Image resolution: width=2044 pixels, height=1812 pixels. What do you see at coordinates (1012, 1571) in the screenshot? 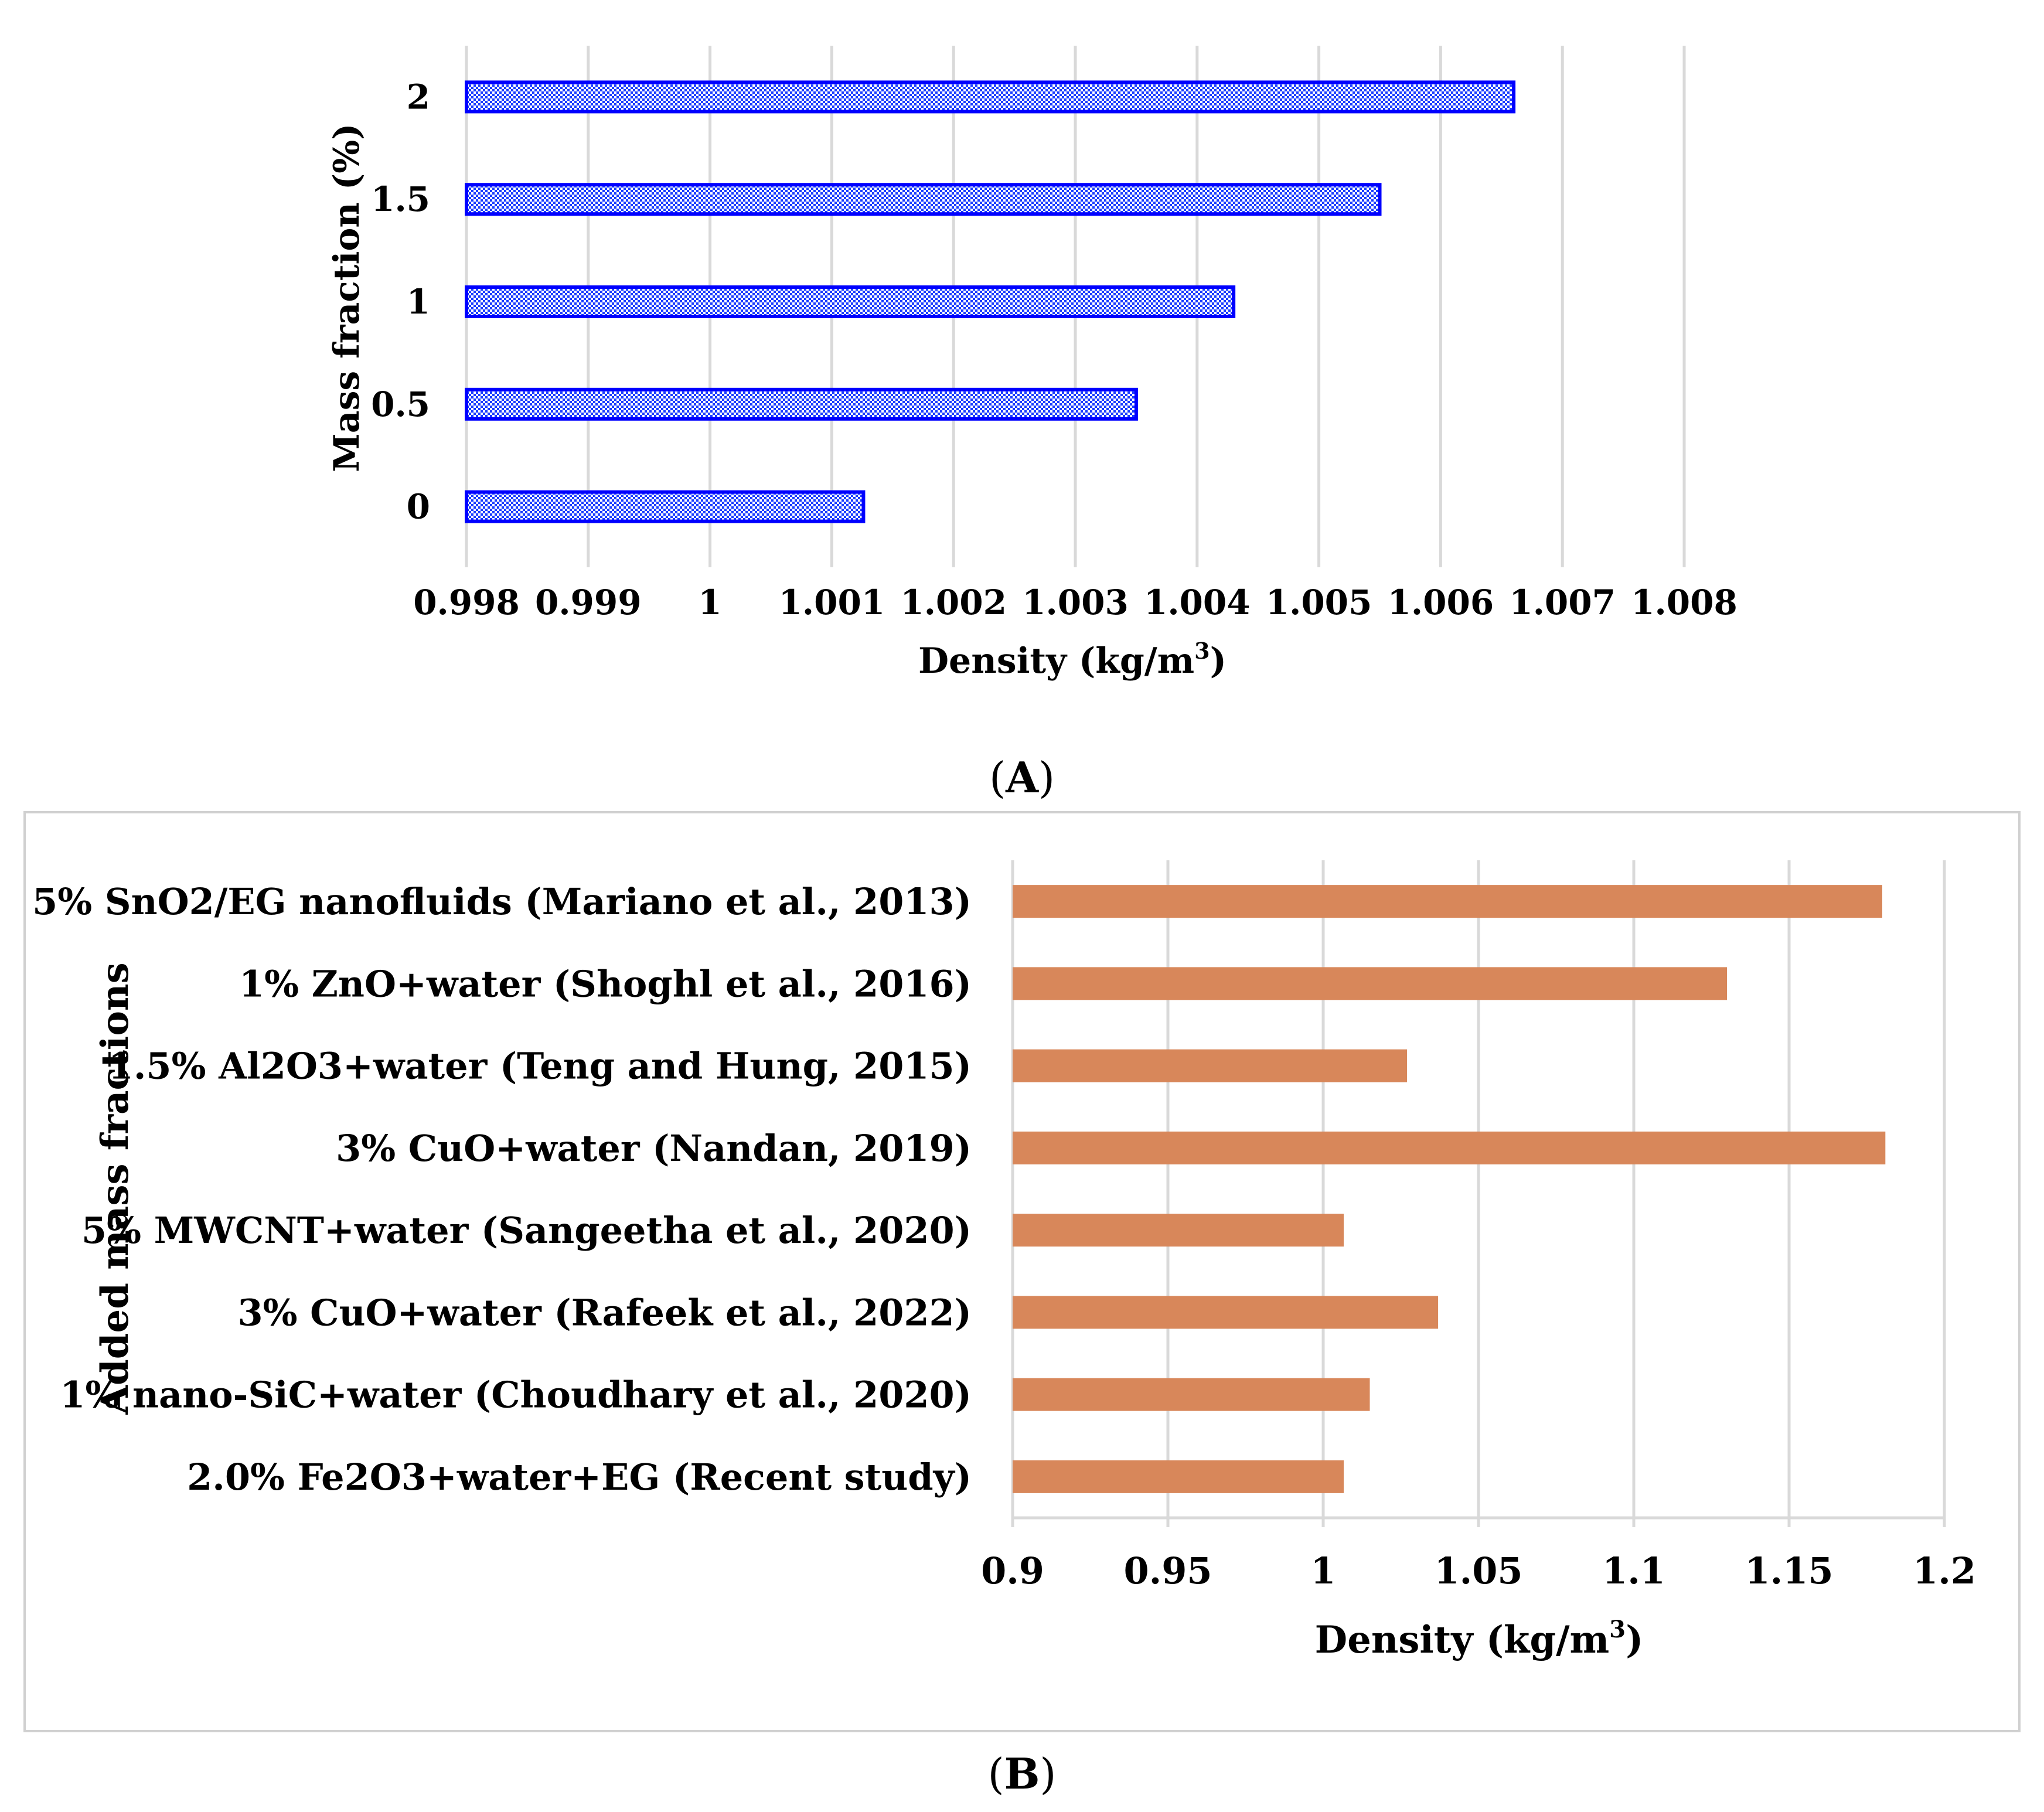
I see `chart-b-x-tick-label: 0.9` at bounding box center [1012, 1571].